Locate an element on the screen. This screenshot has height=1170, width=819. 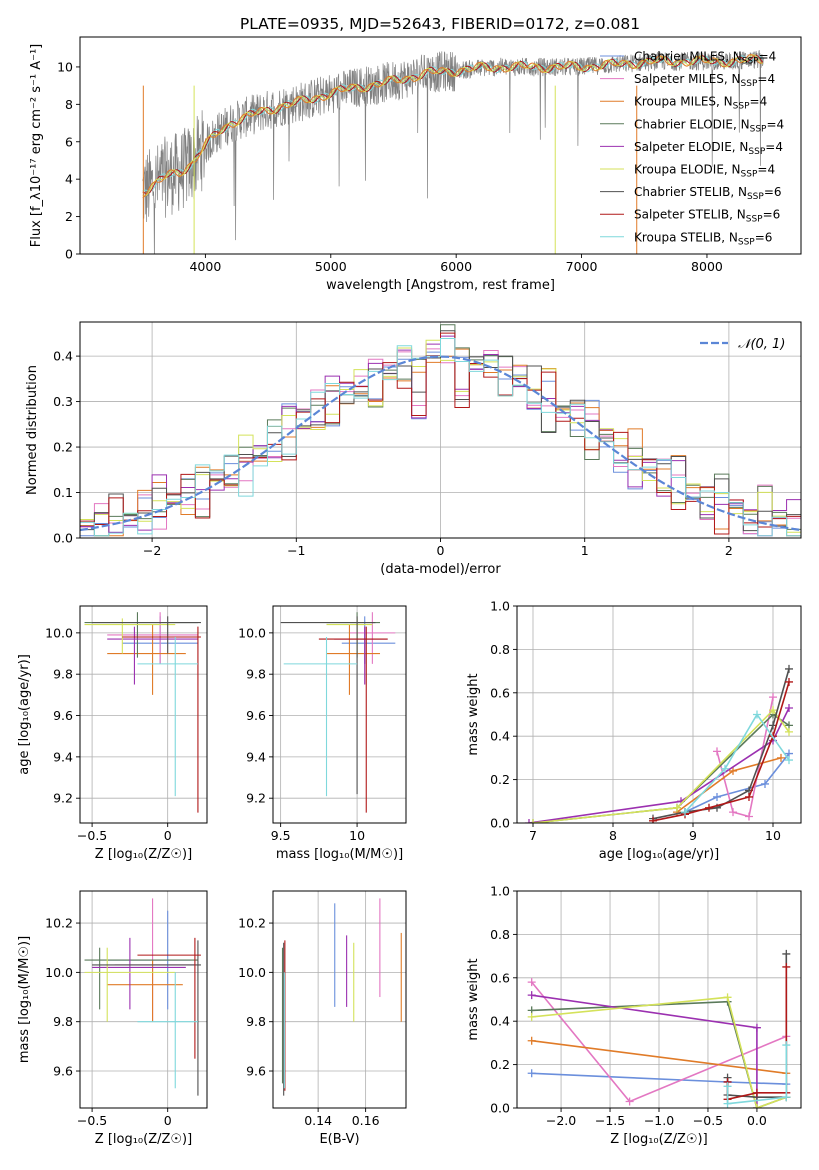
legend-label-salpeter-stelib: Salpeter STELIB, NSSP=6 is located at coordinates (707, 216).